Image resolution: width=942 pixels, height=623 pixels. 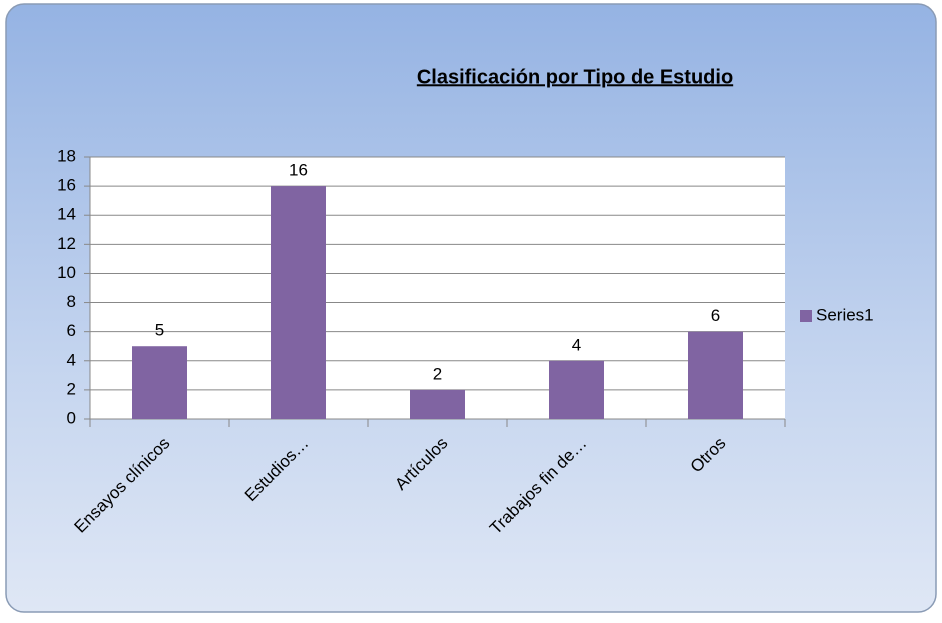 What do you see at coordinates (66, 155) in the screenshot?
I see `y-tick-label: 18` at bounding box center [66, 155].